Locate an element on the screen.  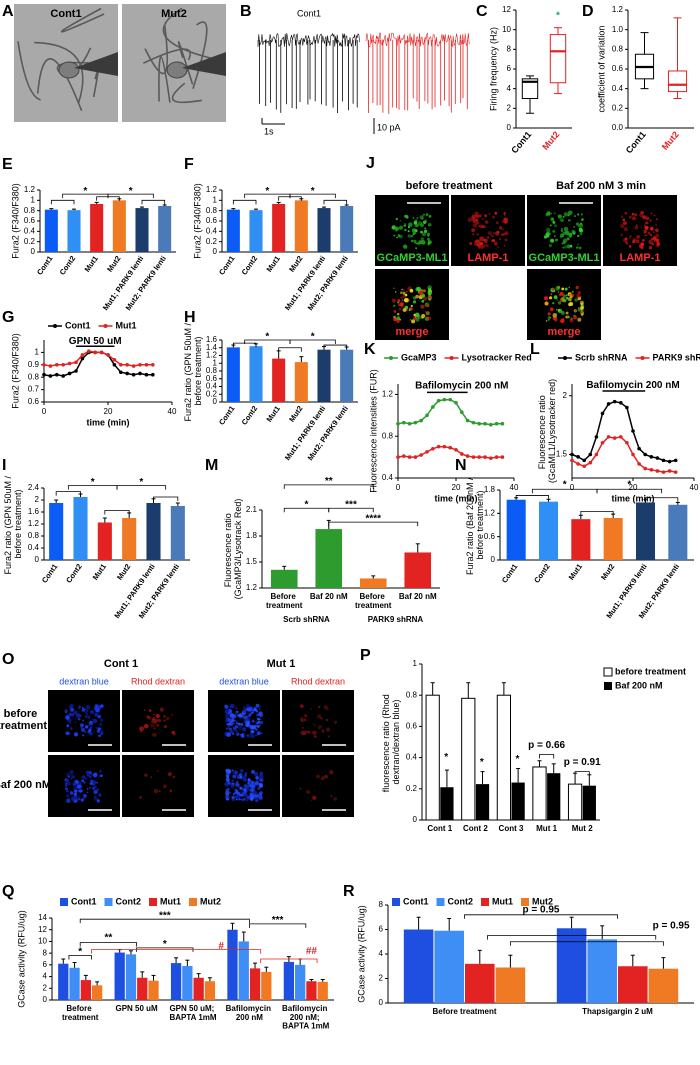
y-tick-label: 1.2 is located at coordinates (212, 189).